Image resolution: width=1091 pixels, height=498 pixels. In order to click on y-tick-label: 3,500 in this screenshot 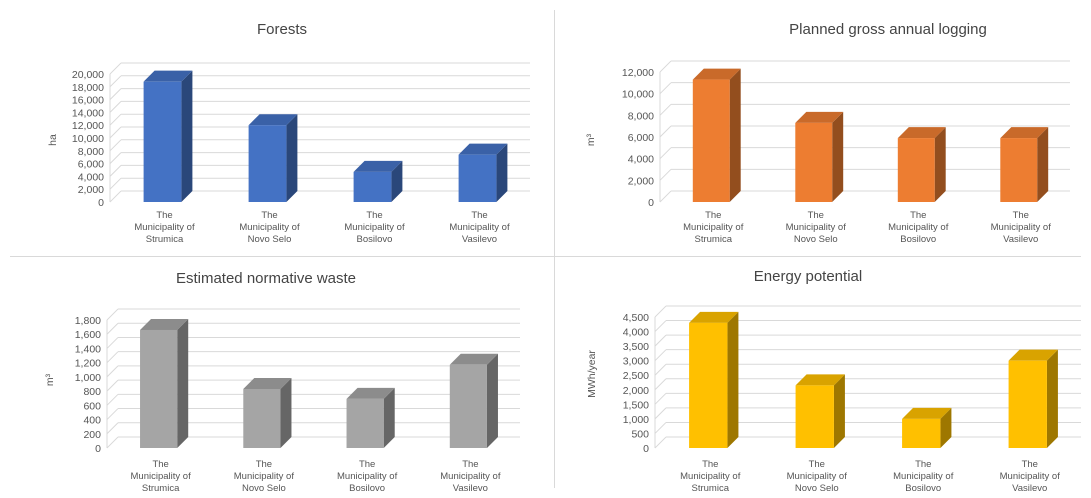, I will do `click(636, 347)`.